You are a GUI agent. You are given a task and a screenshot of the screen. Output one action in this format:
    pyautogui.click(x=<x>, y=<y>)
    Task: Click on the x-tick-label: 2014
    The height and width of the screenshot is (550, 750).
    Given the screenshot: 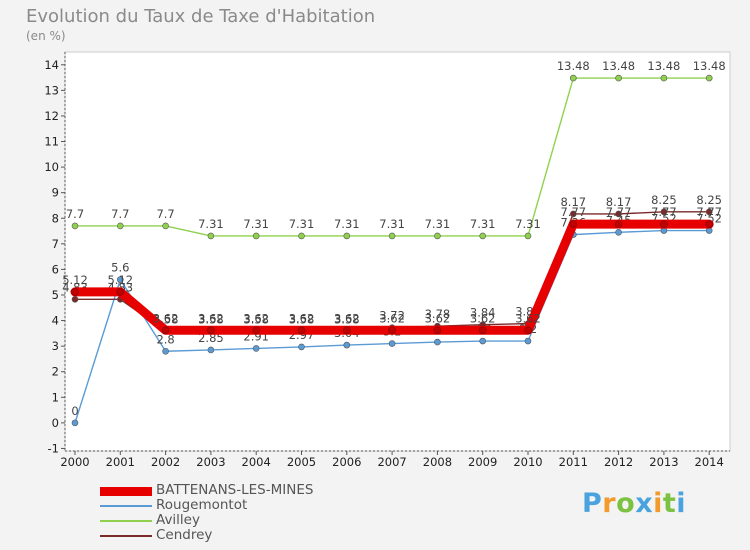 What is the action you would take?
    pyautogui.click(x=709, y=462)
    